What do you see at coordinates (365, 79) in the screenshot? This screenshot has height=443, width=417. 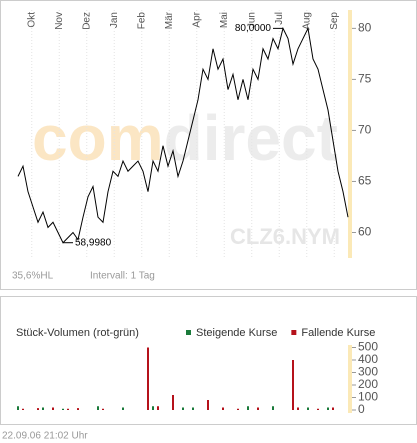 I see `y-tick-label: 75` at bounding box center [365, 79].